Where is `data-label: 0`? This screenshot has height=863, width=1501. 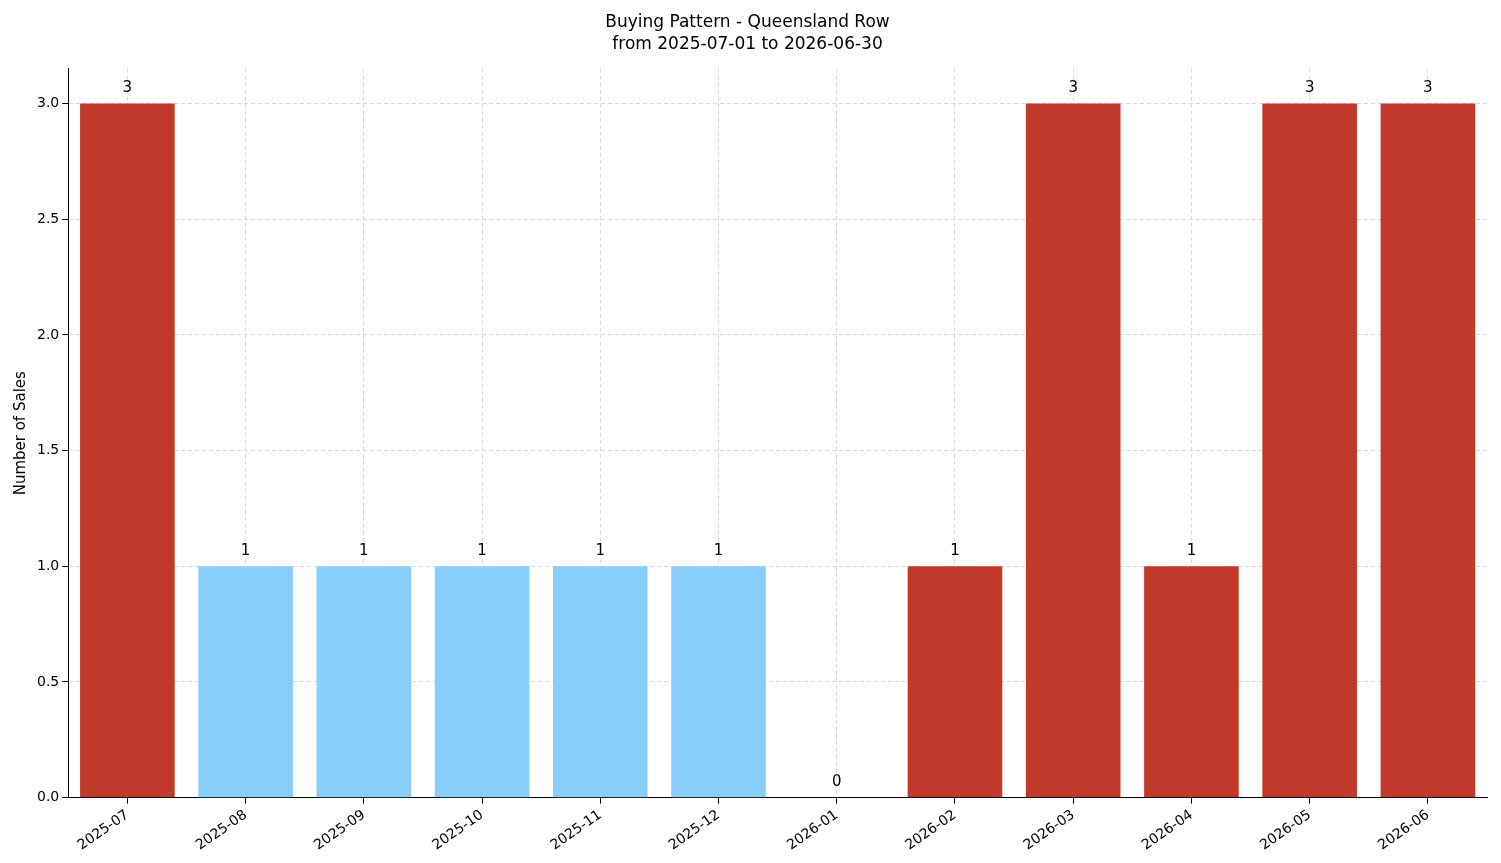
data-label: 0 is located at coordinates (836, 781).